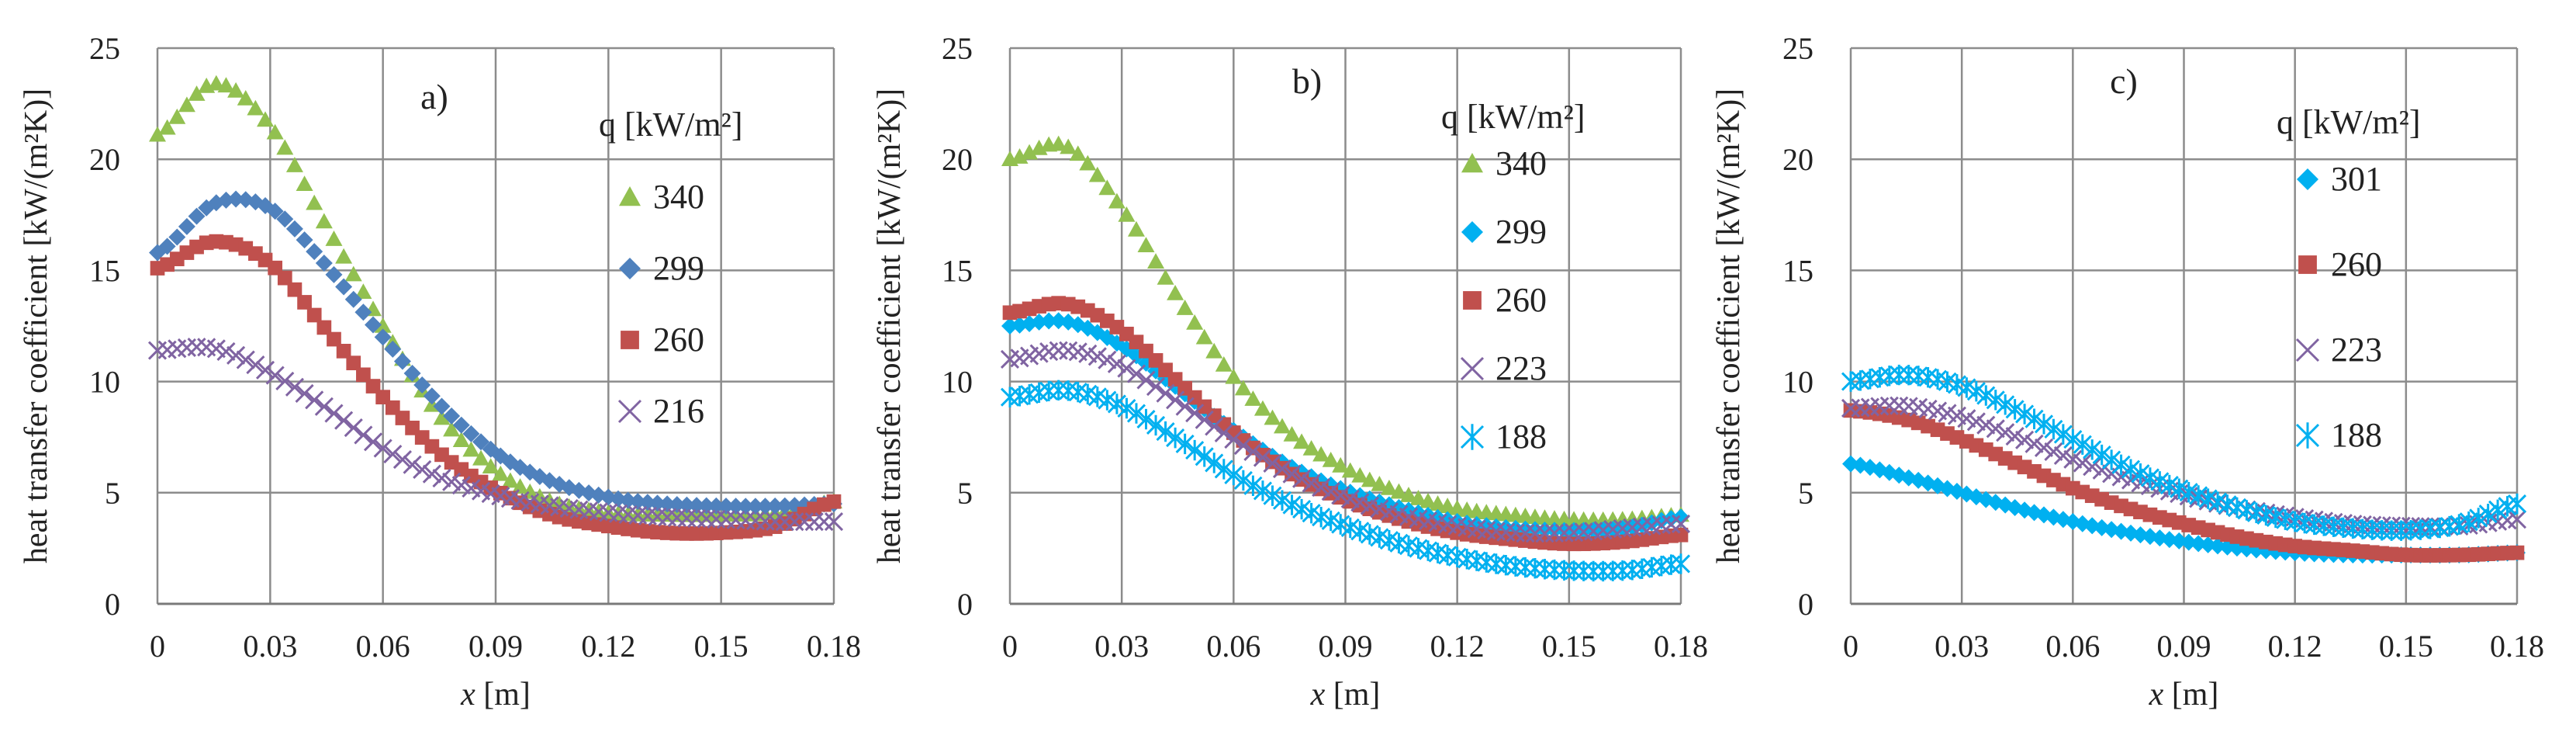 This screenshot has width=2576, height=742. What do you see at coordinates (1806, 494) in the screenshot?
I see `y-tick-label: 5` at bounding box center [1806, 494].